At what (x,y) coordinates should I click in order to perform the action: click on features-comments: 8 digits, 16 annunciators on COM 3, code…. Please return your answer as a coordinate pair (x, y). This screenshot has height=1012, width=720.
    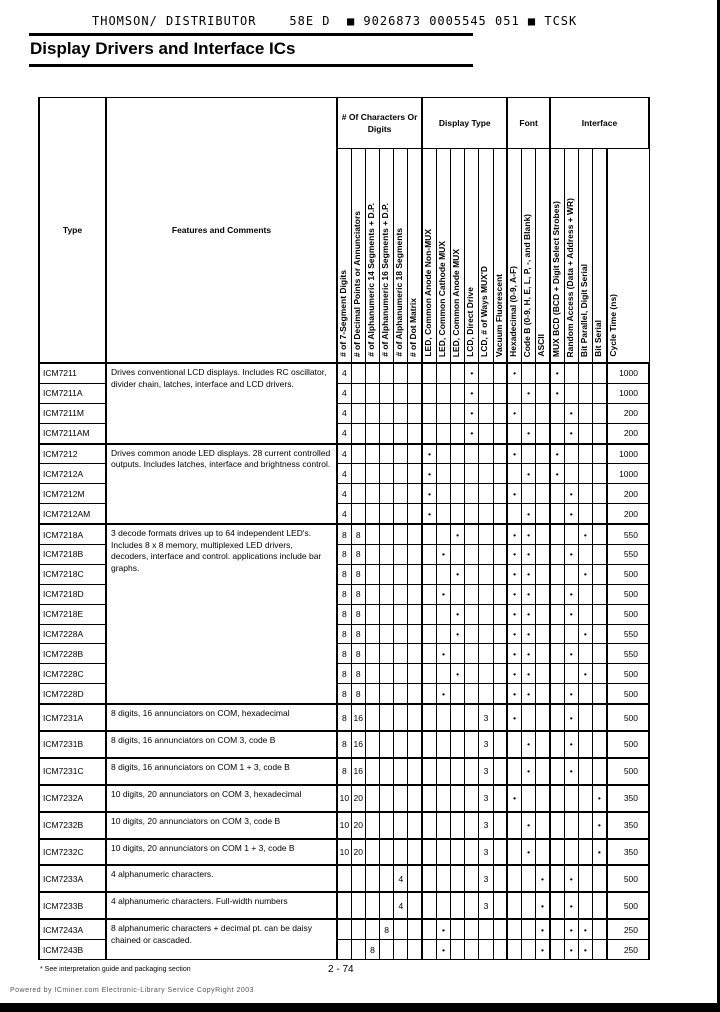
    Looking at the image, I should click on (221, 744).